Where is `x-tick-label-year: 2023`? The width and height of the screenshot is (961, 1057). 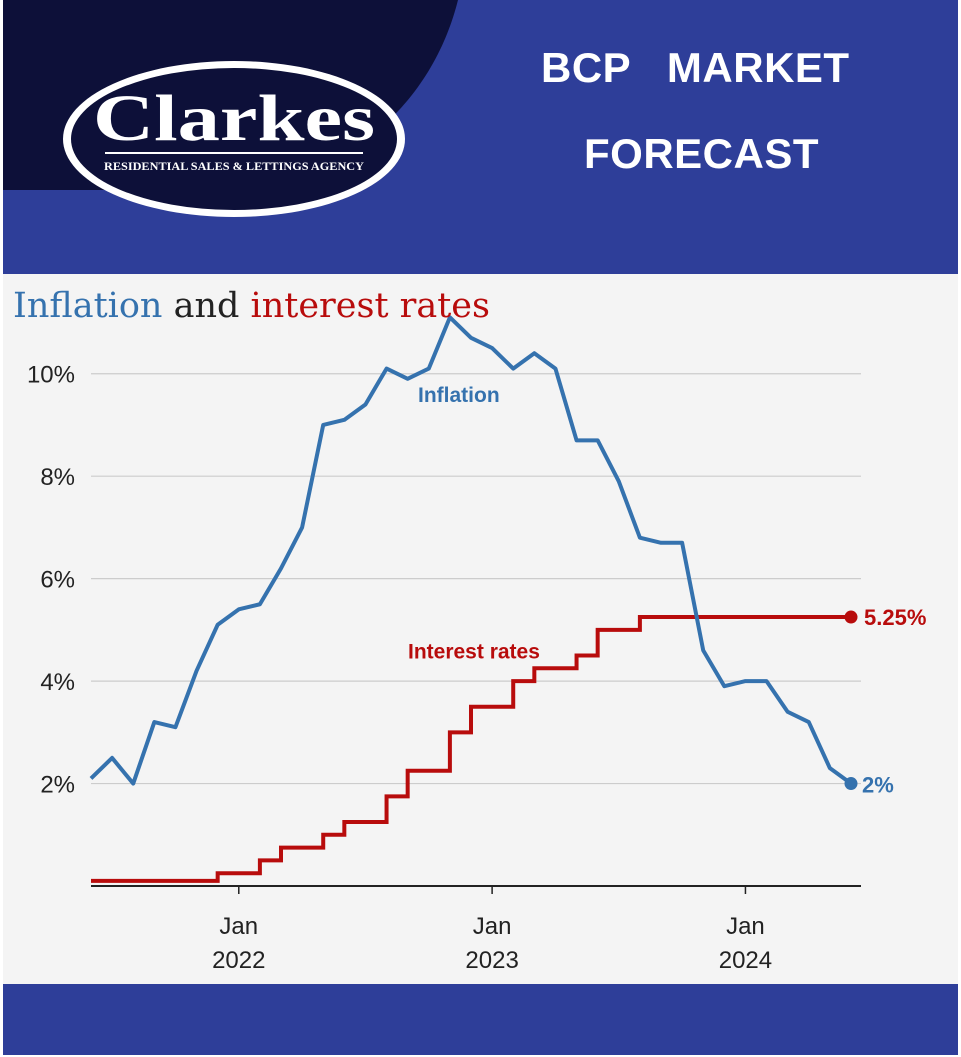 x-tick-label-year: 2023 is located at coordinates (491, 960).